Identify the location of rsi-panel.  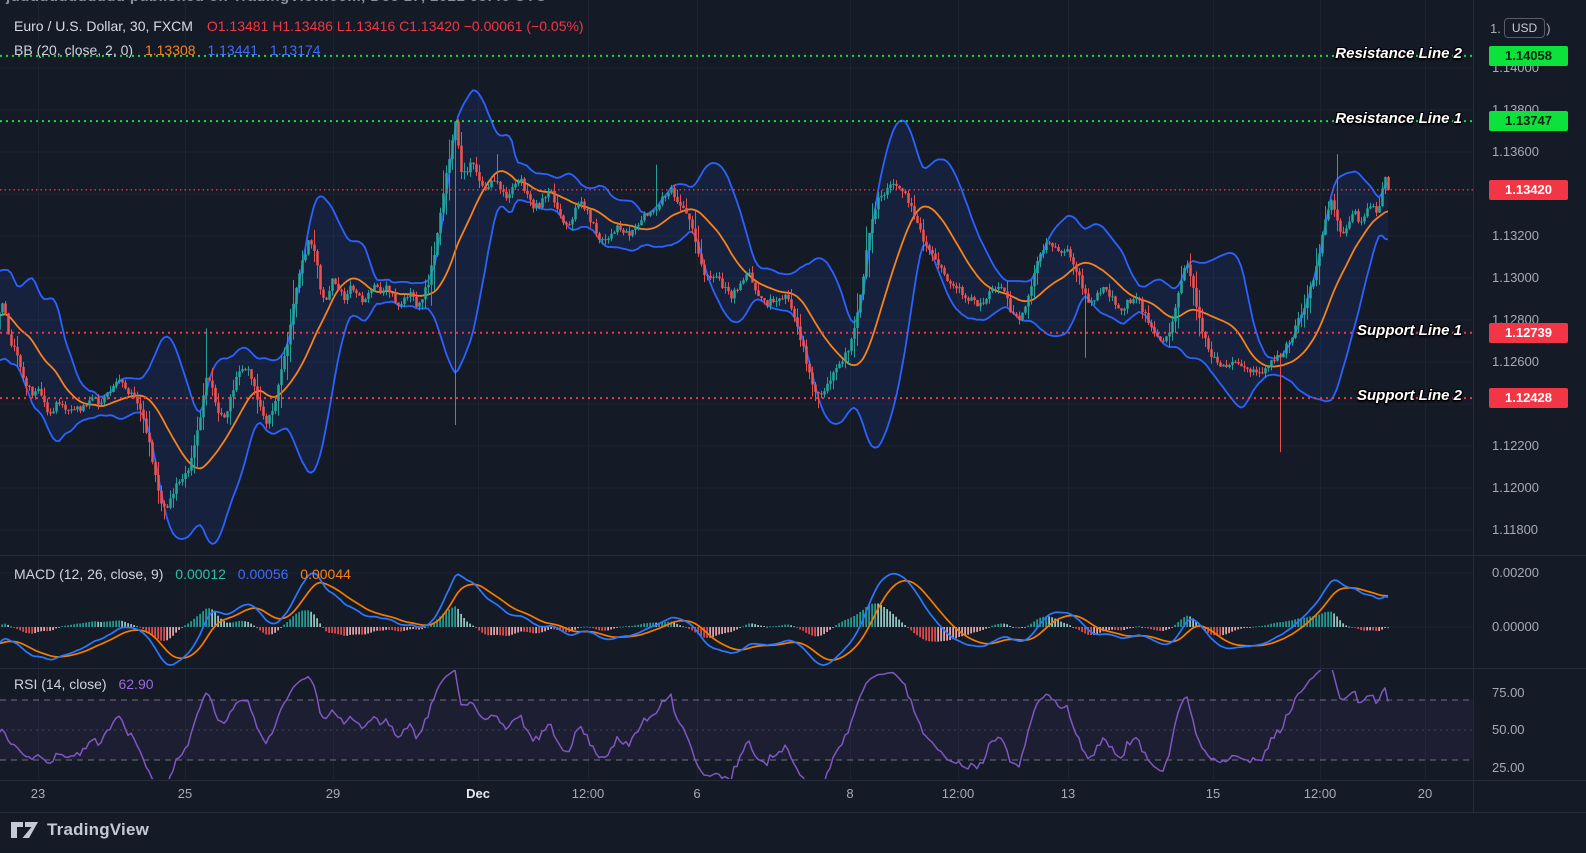
(694, 727).